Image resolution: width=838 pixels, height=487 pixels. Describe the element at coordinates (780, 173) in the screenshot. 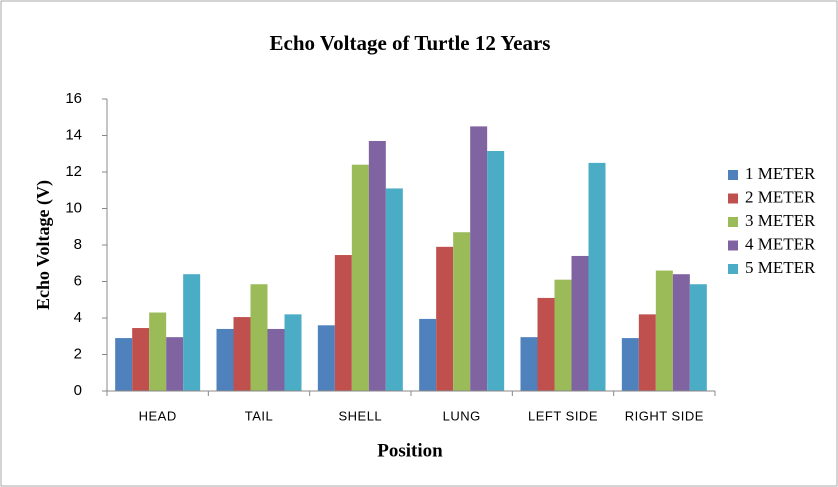

I see `legend-label: 1 METER` at that location.